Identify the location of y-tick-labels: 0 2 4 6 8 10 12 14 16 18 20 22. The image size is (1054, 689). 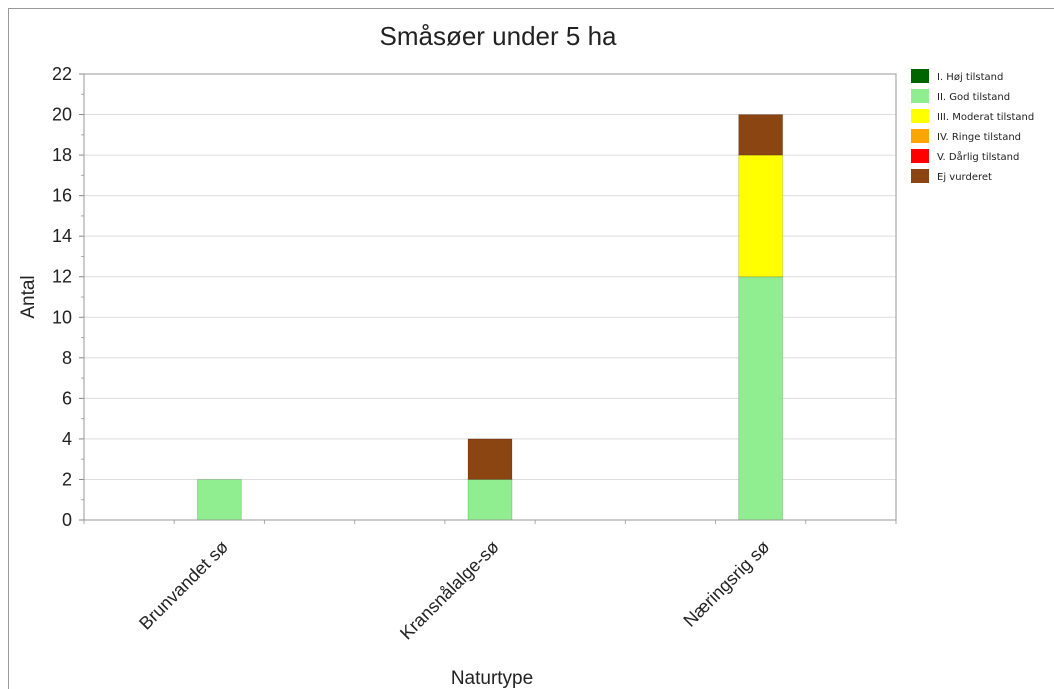
(62, 297).